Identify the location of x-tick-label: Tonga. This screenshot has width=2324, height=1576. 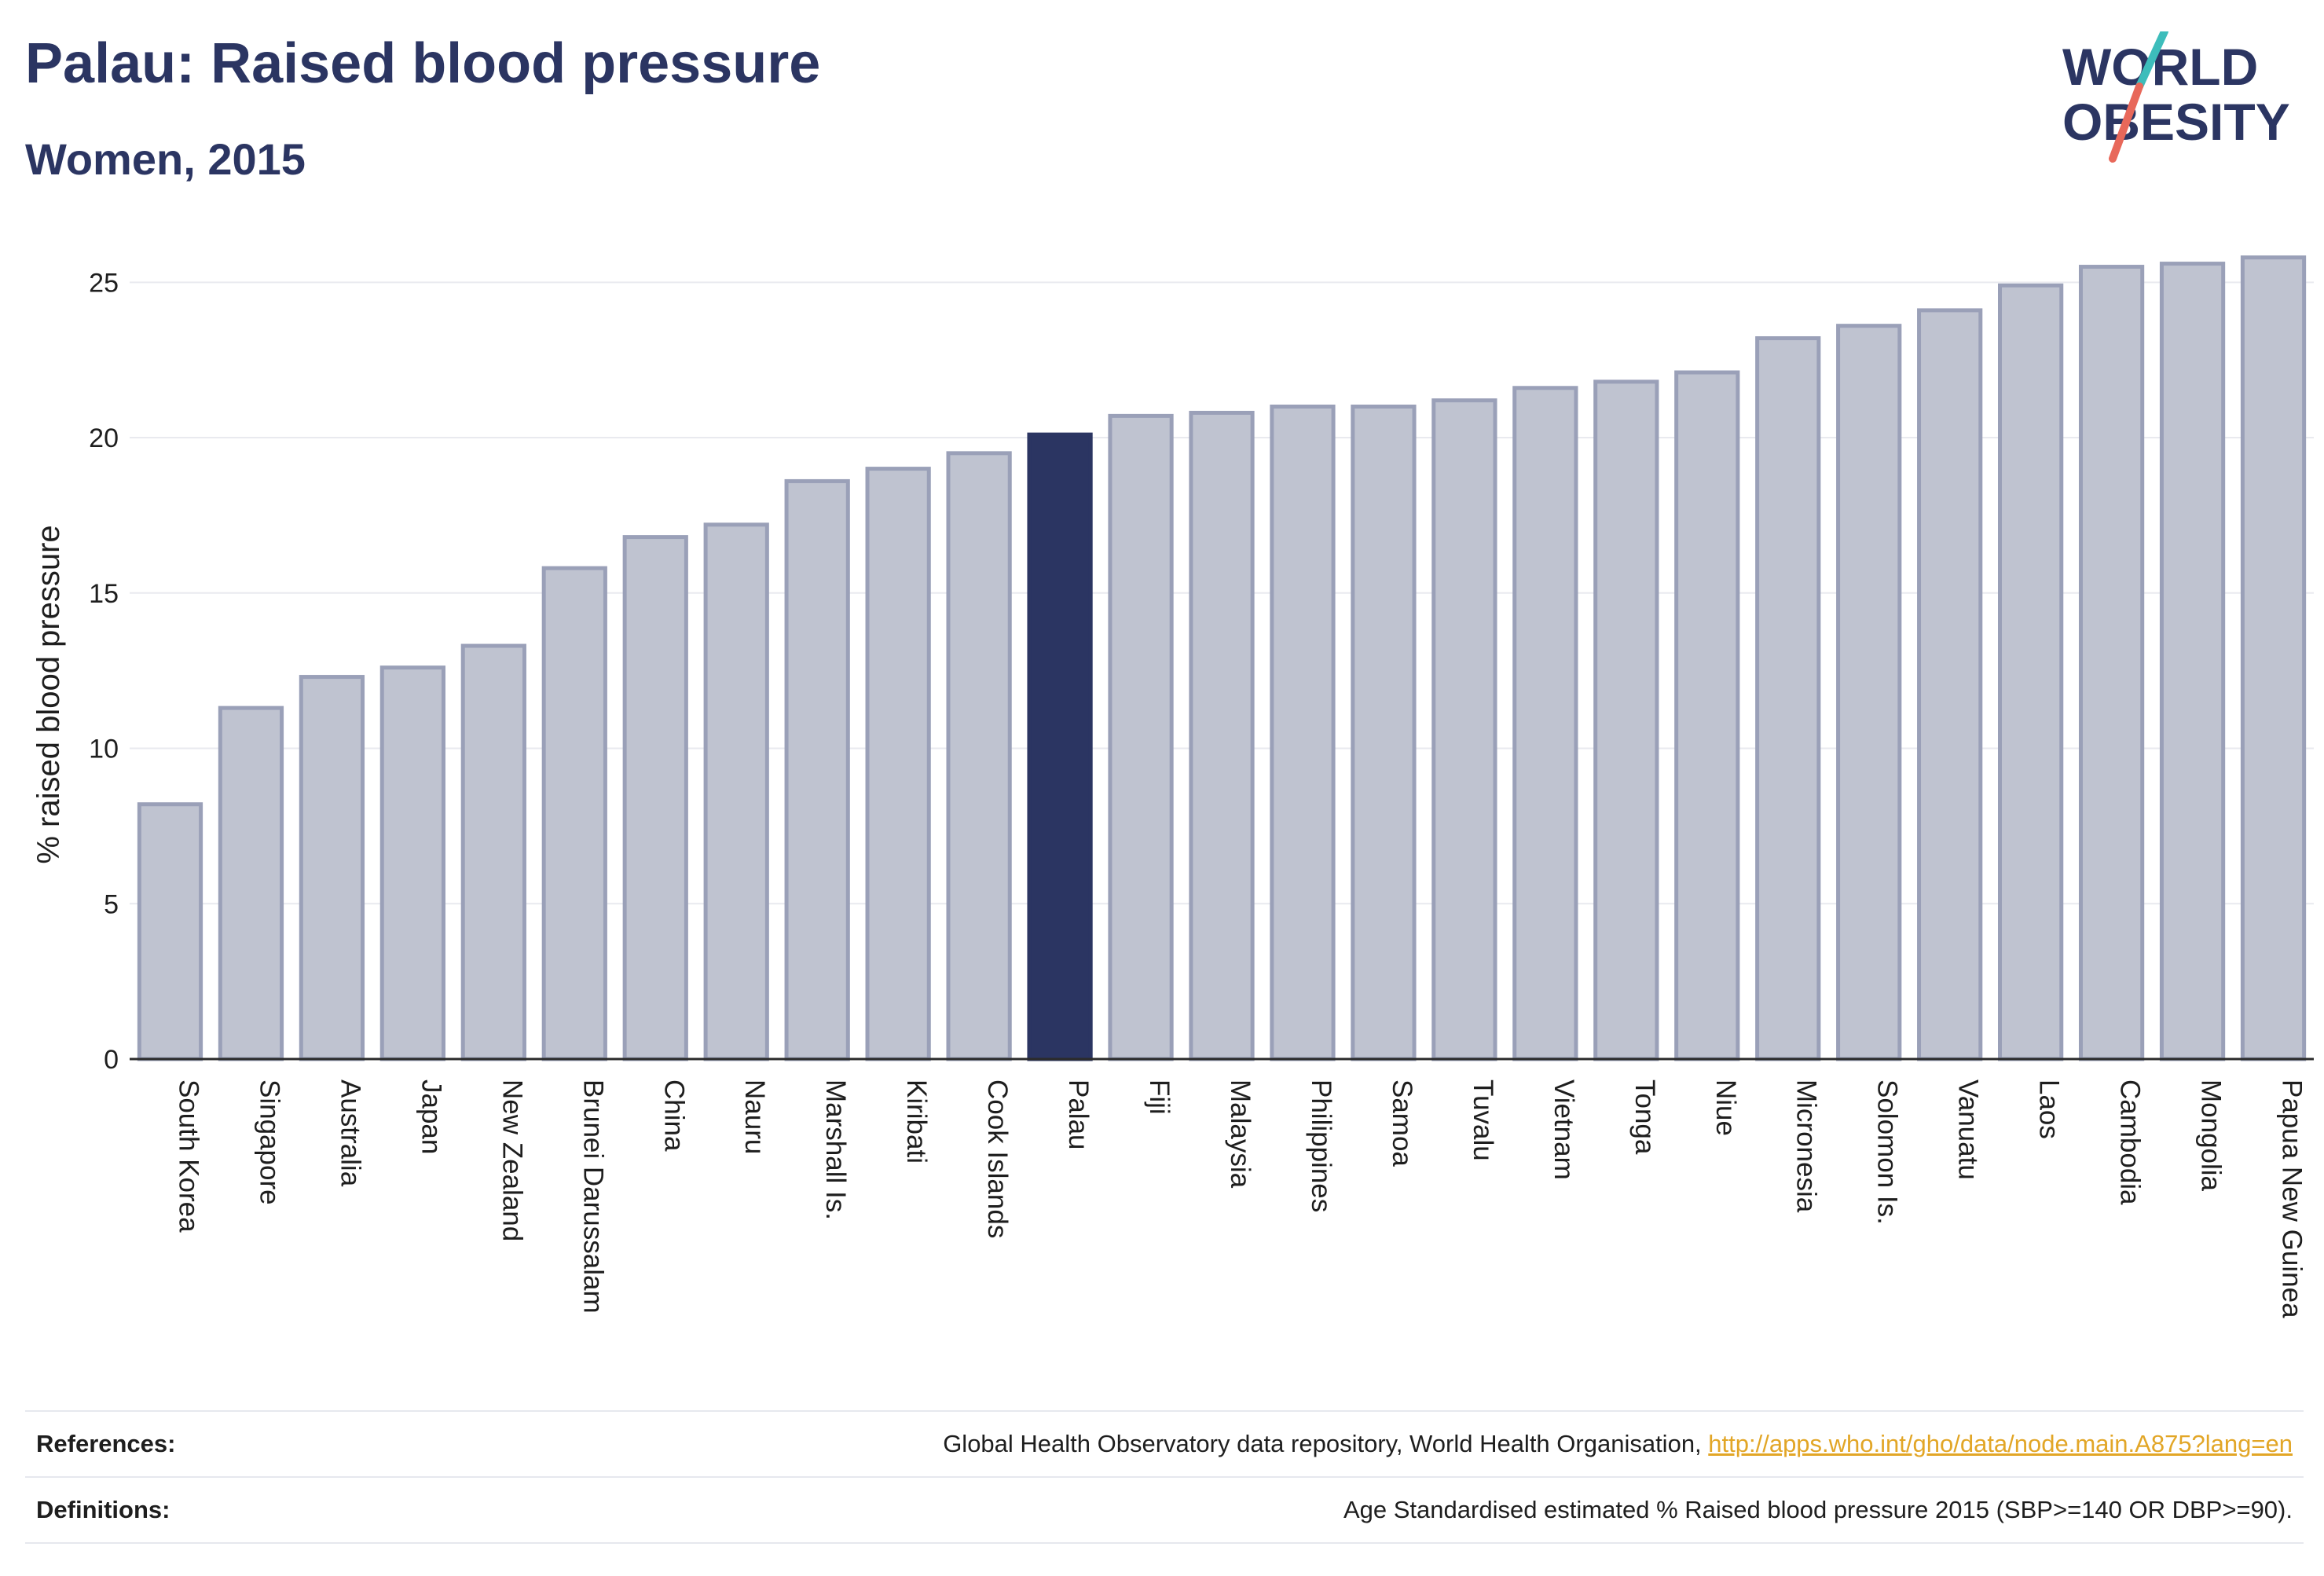
(1644, 1117).